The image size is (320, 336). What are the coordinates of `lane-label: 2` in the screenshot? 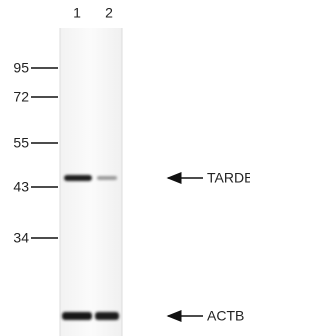 It's located at (109, 13).